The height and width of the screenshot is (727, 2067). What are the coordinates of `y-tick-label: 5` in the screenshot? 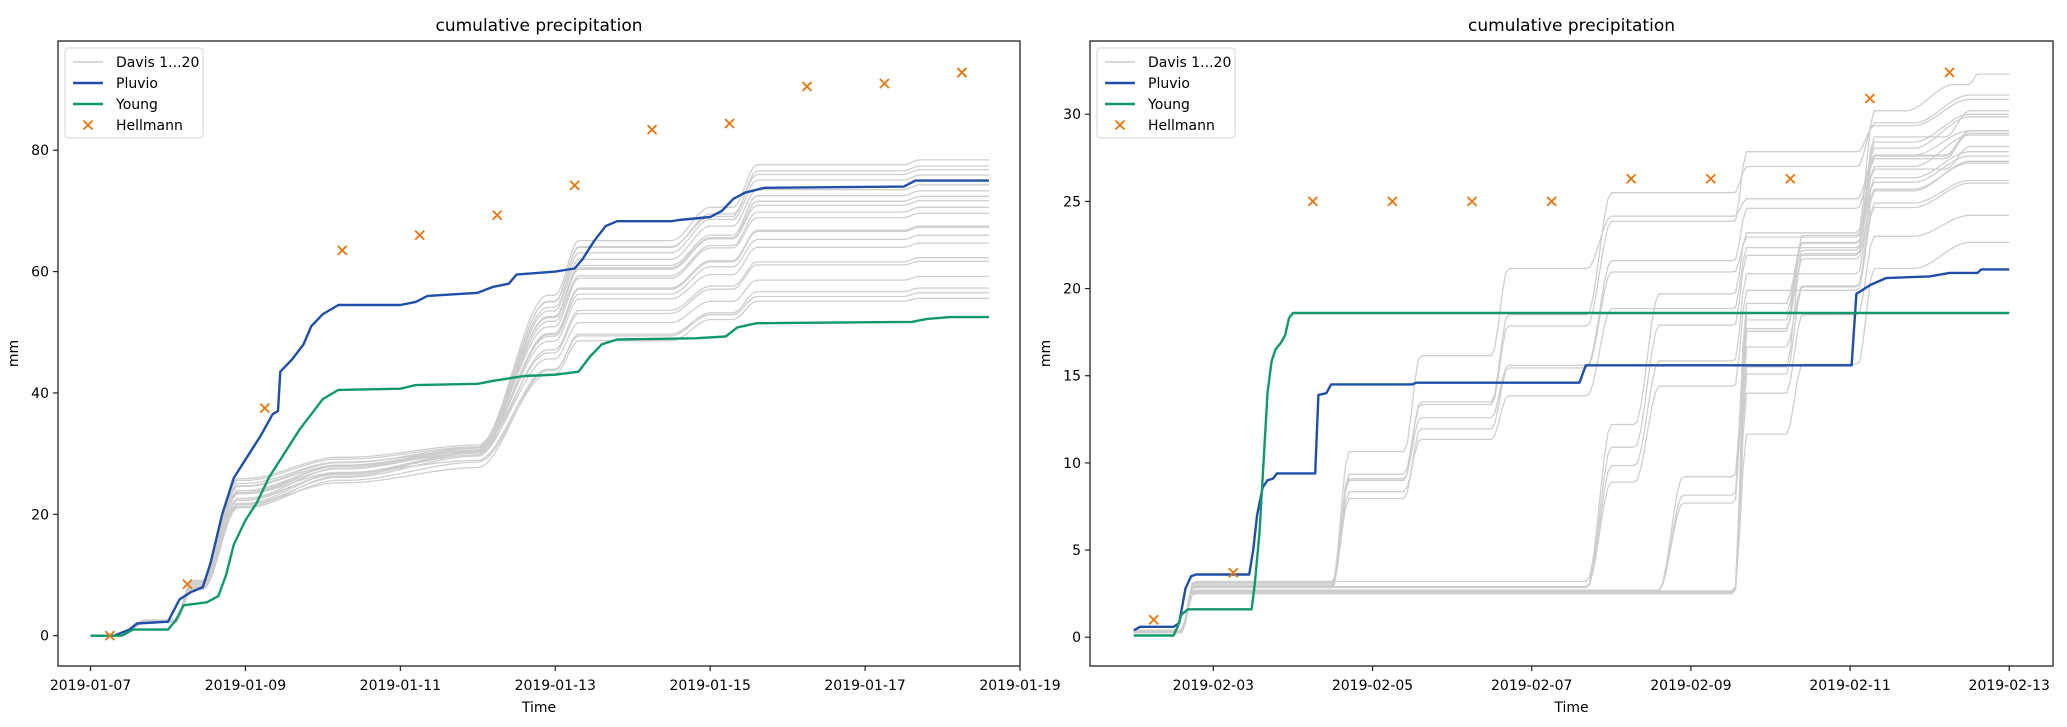 It's located at (1076, 551).